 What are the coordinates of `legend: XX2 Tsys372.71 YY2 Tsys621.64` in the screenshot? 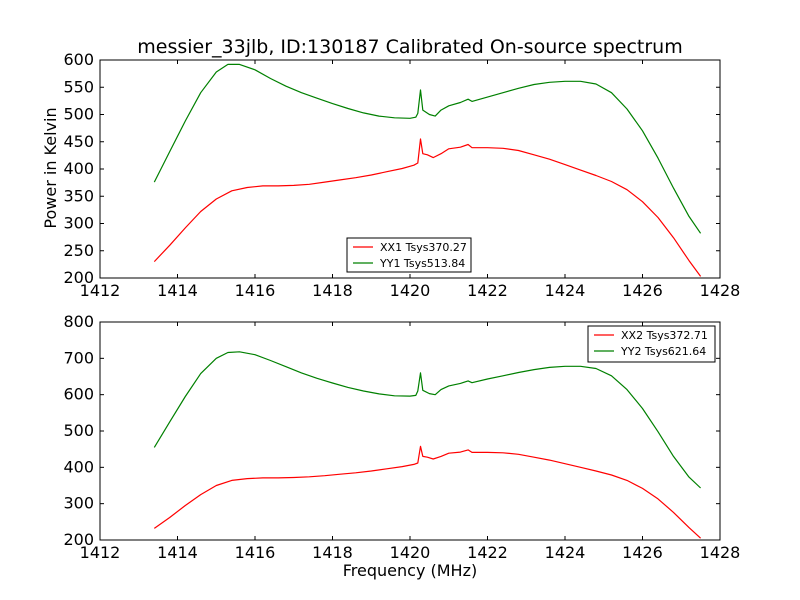 It's located at (651, 344).